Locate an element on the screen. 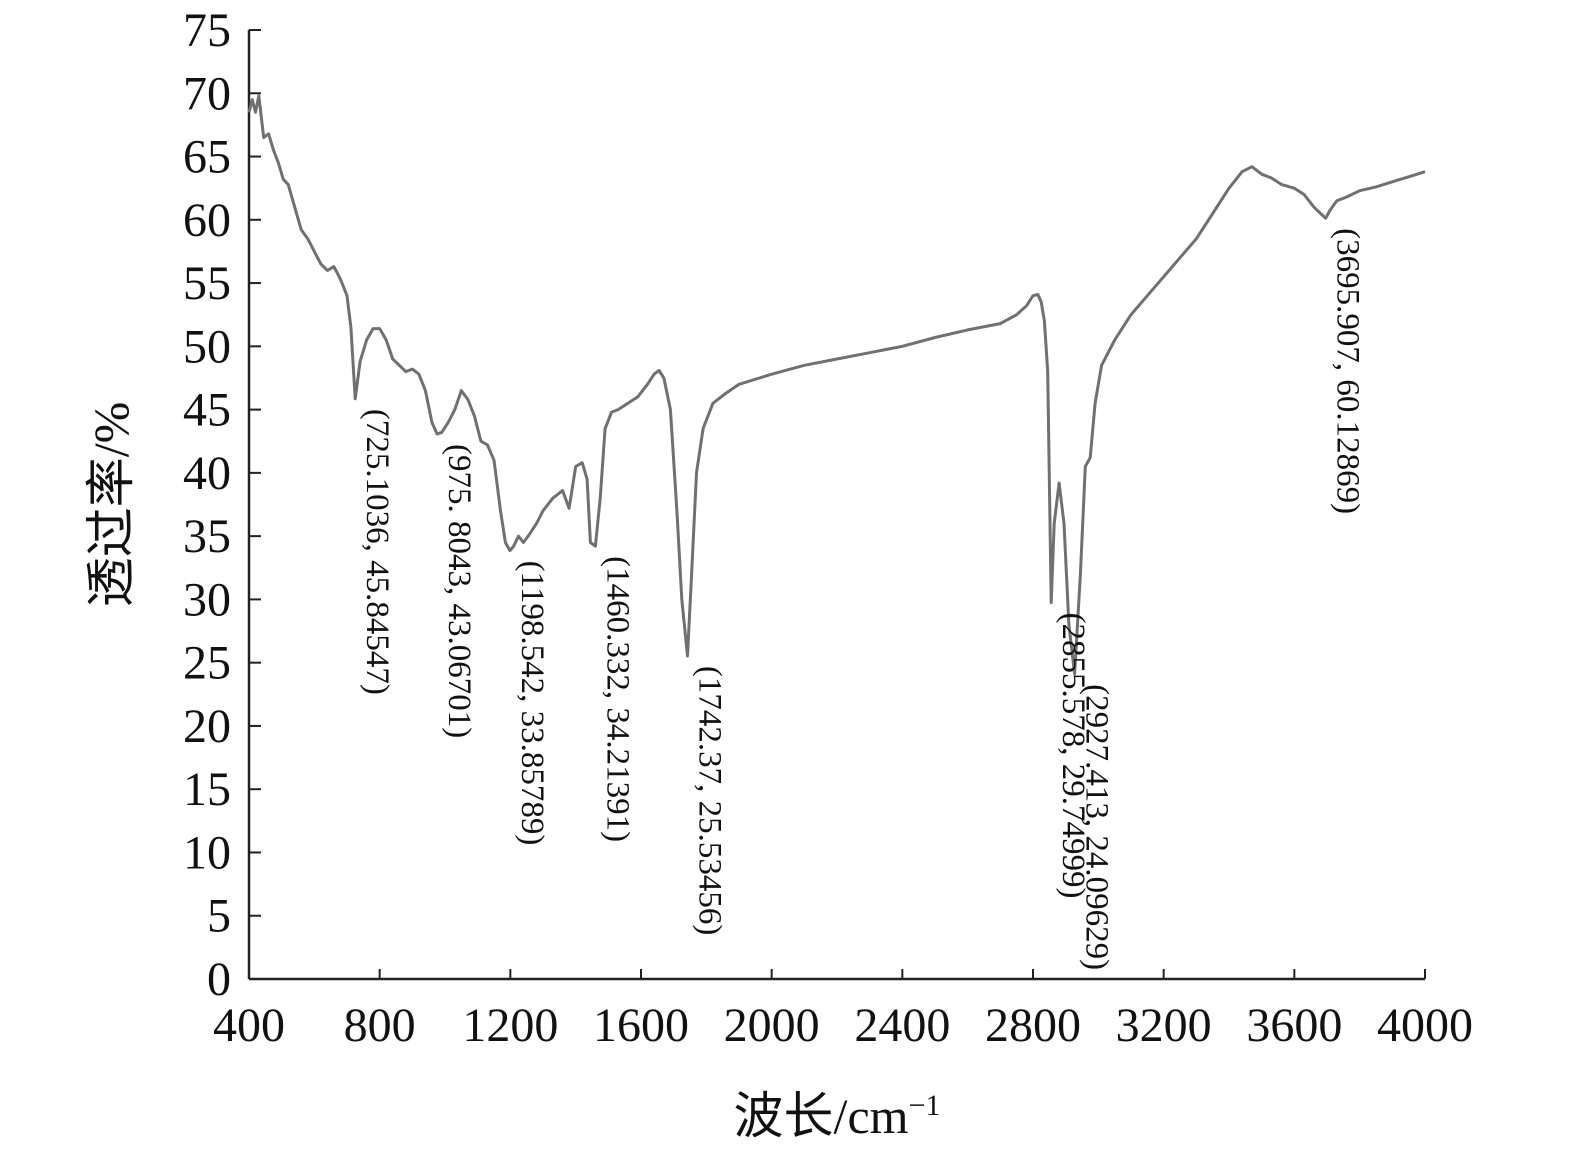 Image resolution: width=1575 pixels, height=1155 pixels. y-tick-label: 30 is located at coordinates (207, 599).